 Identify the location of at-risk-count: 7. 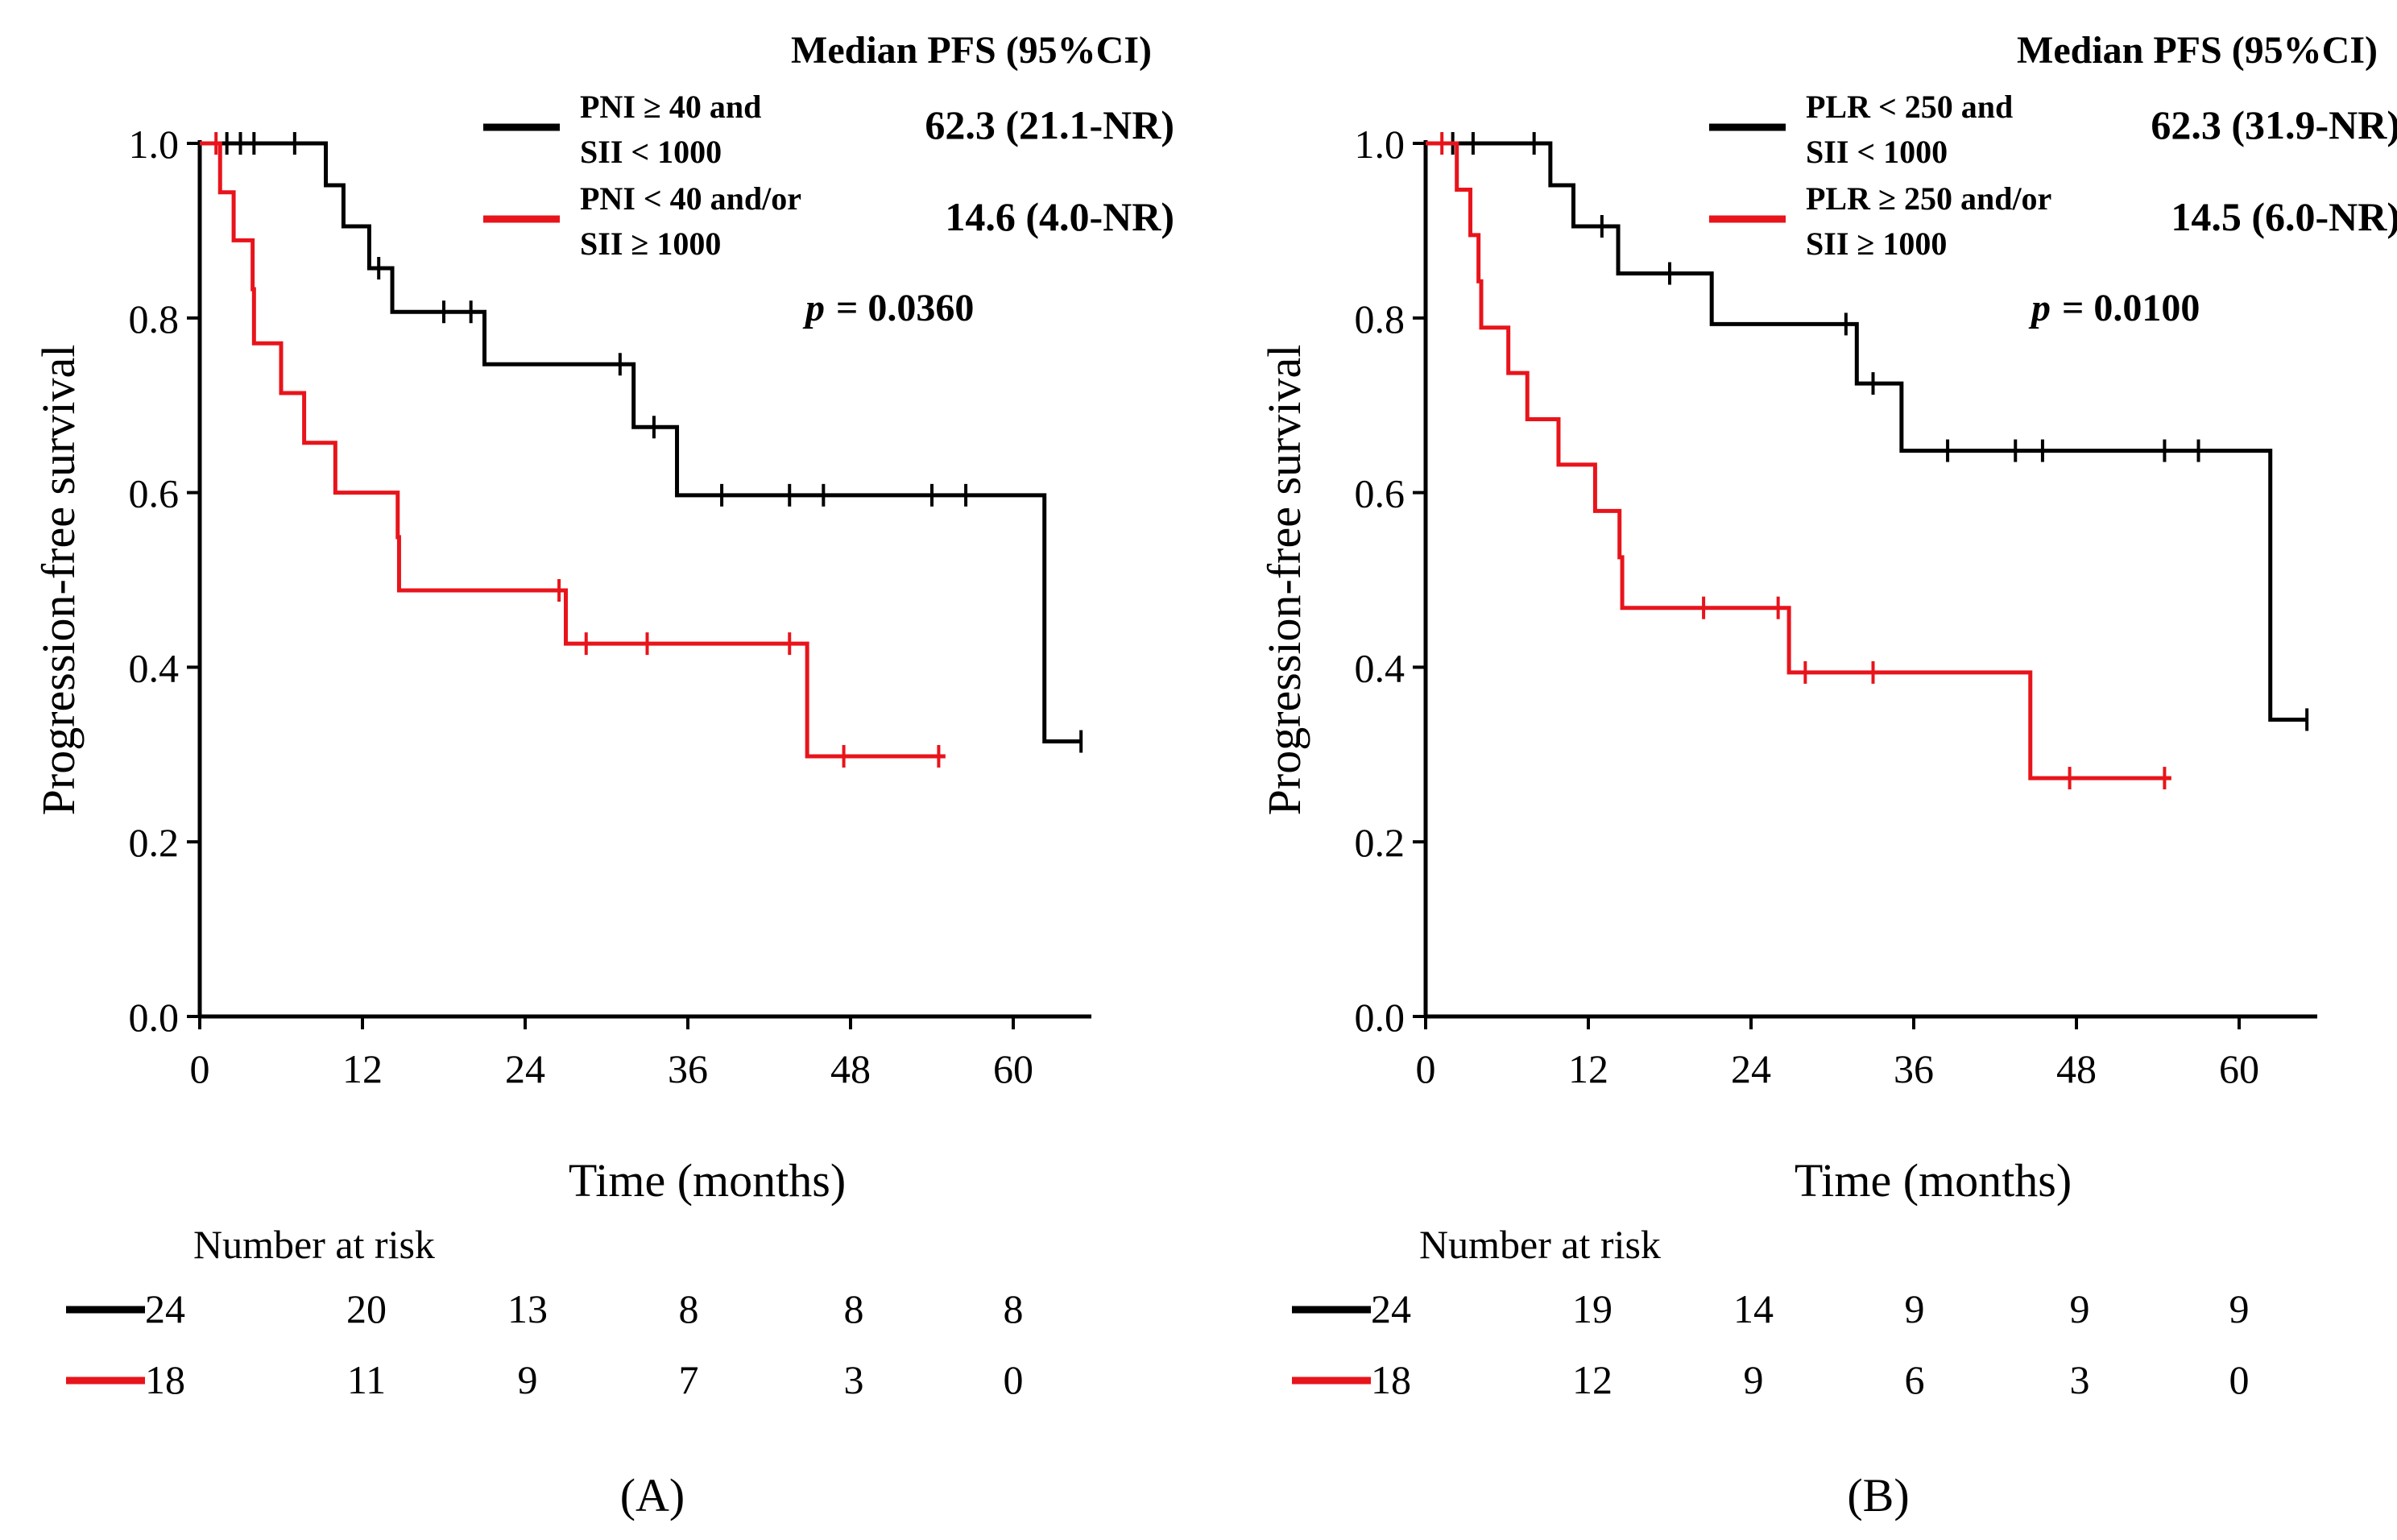
(689, 1379).